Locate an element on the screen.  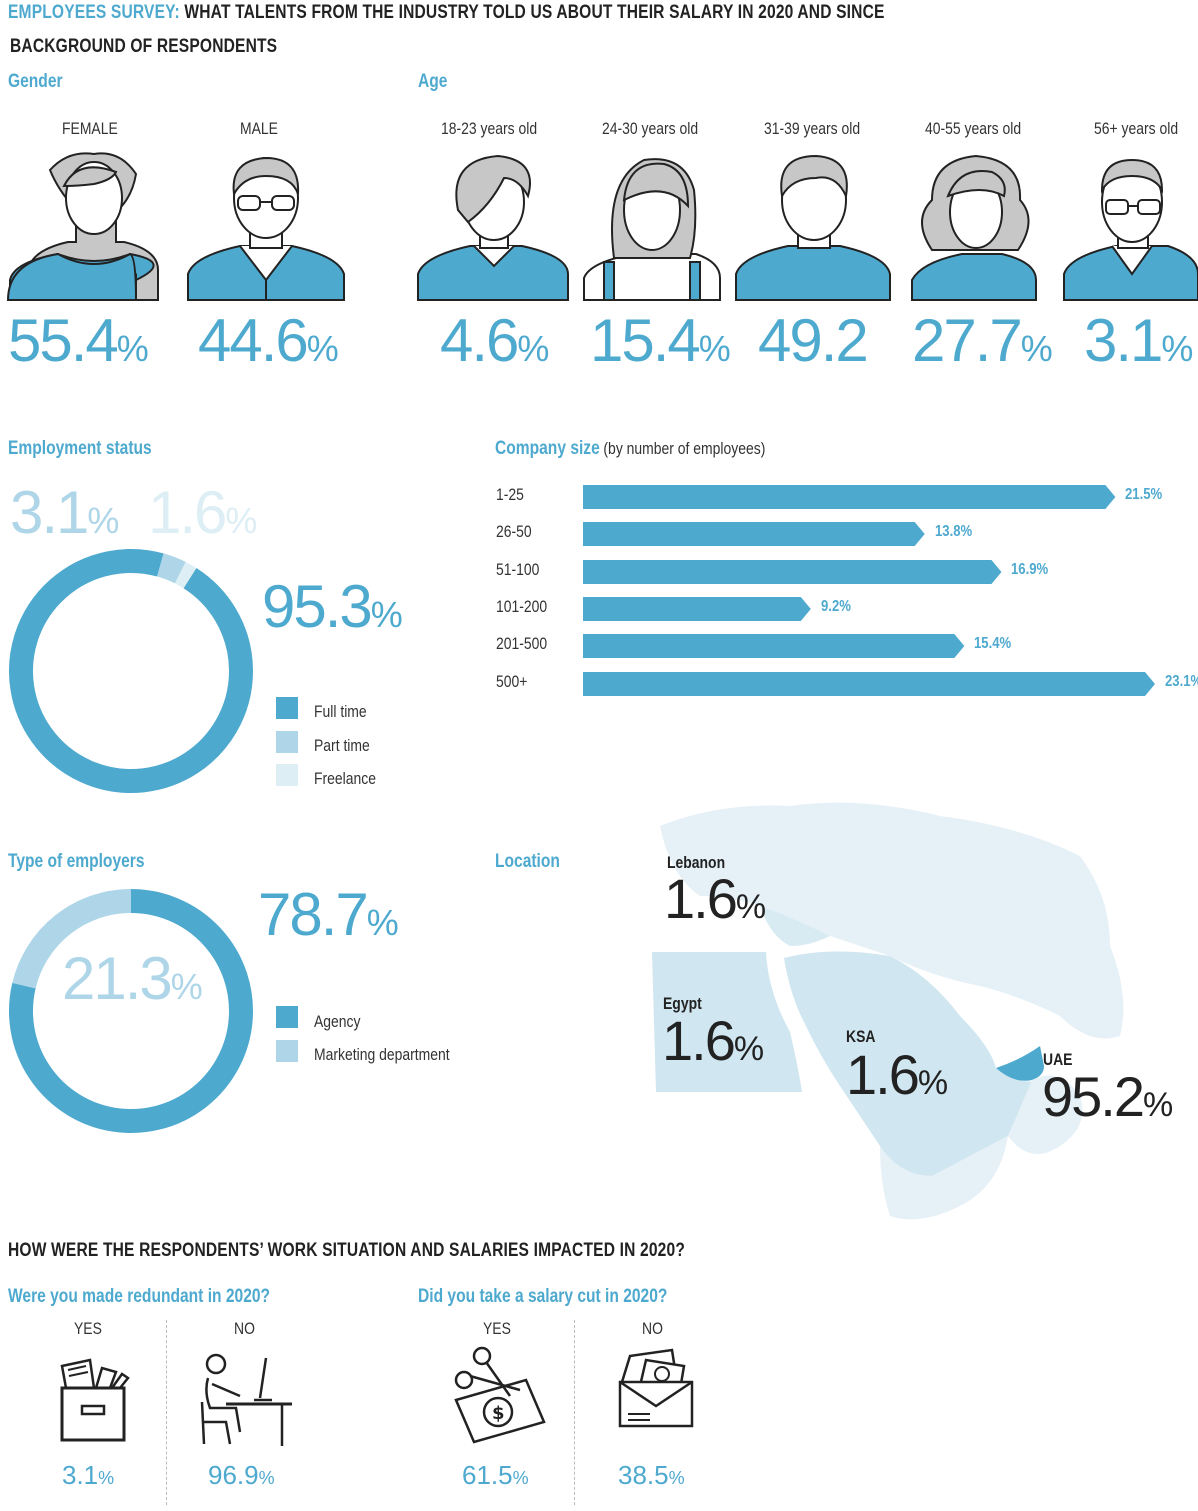
age-value-31-39: 49.2 is located at coordinates (813, 340).